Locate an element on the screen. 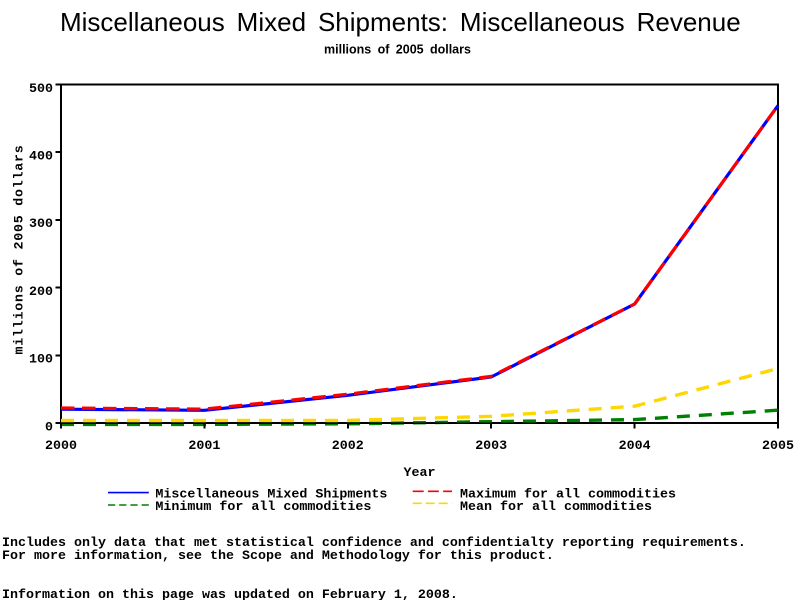 This screenshot has width=800, height=600. svg-text: Maximum for all commodities is located at coordinates (568, 495).